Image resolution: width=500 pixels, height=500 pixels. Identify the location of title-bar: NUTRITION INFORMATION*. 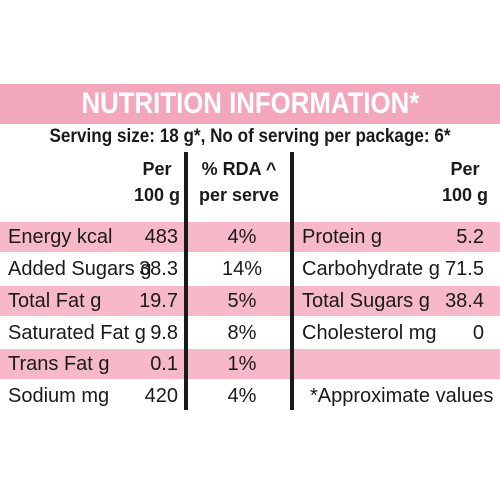
(250, 104).